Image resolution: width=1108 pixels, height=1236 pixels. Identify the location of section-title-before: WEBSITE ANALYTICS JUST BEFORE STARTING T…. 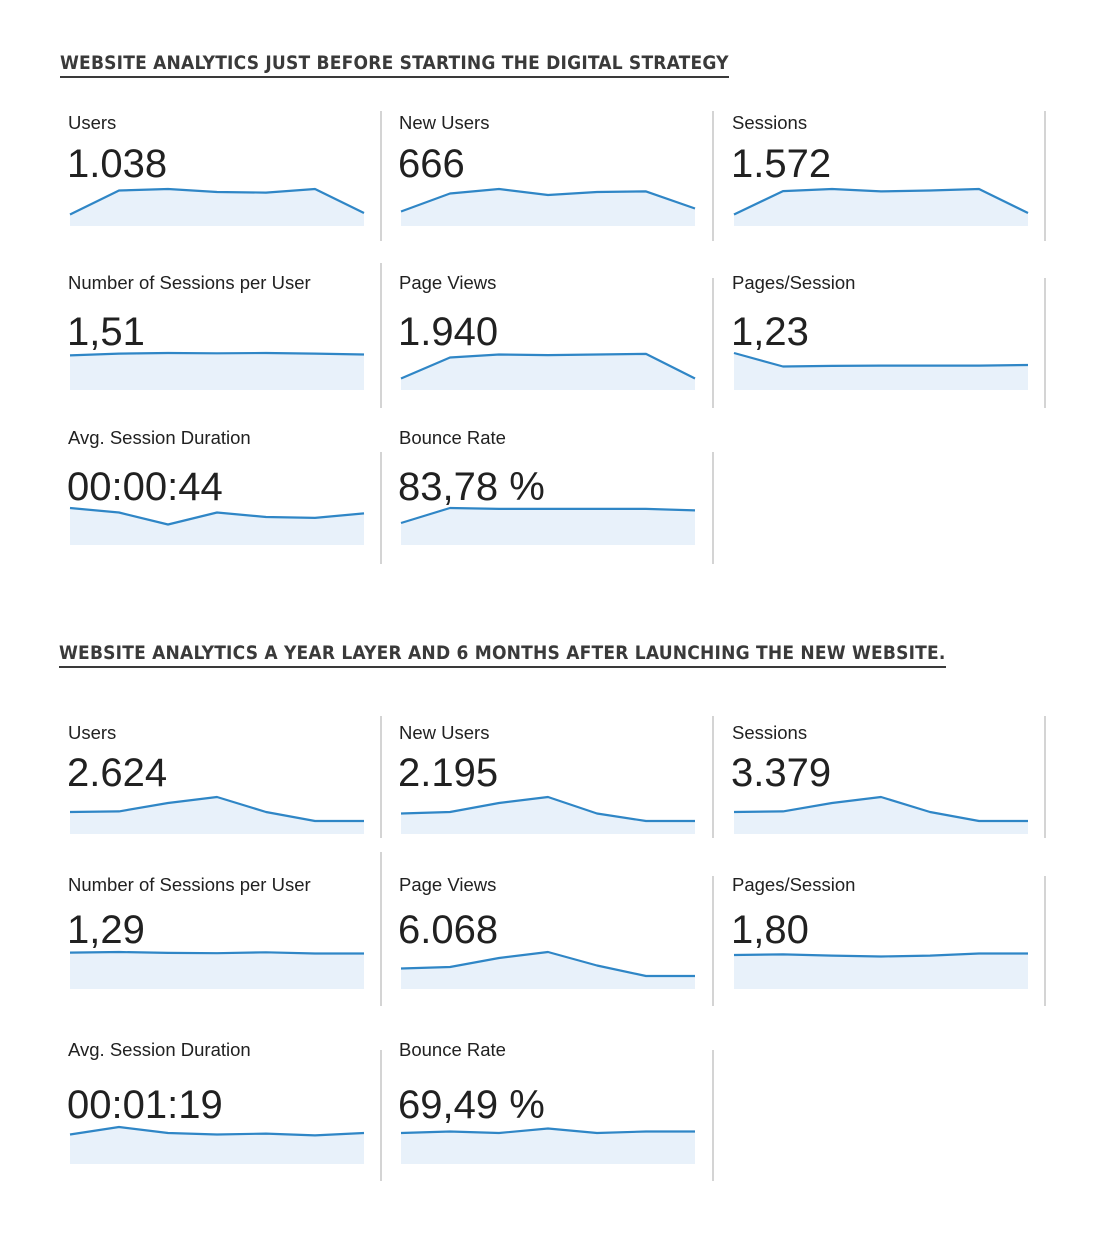
(394, 65).